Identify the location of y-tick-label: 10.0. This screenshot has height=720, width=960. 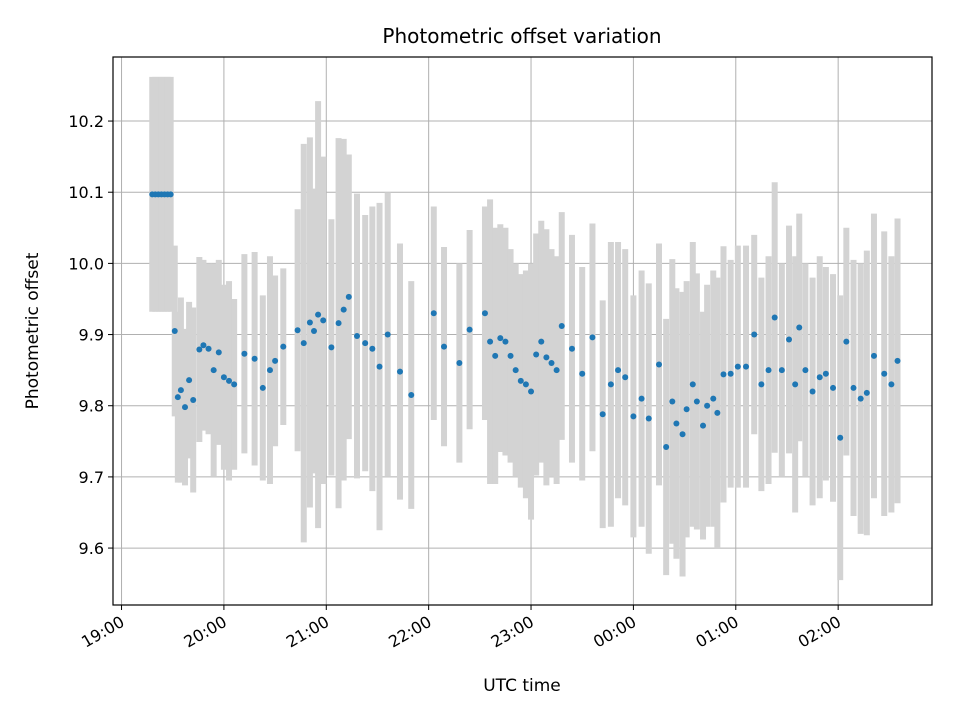
(86, 263).